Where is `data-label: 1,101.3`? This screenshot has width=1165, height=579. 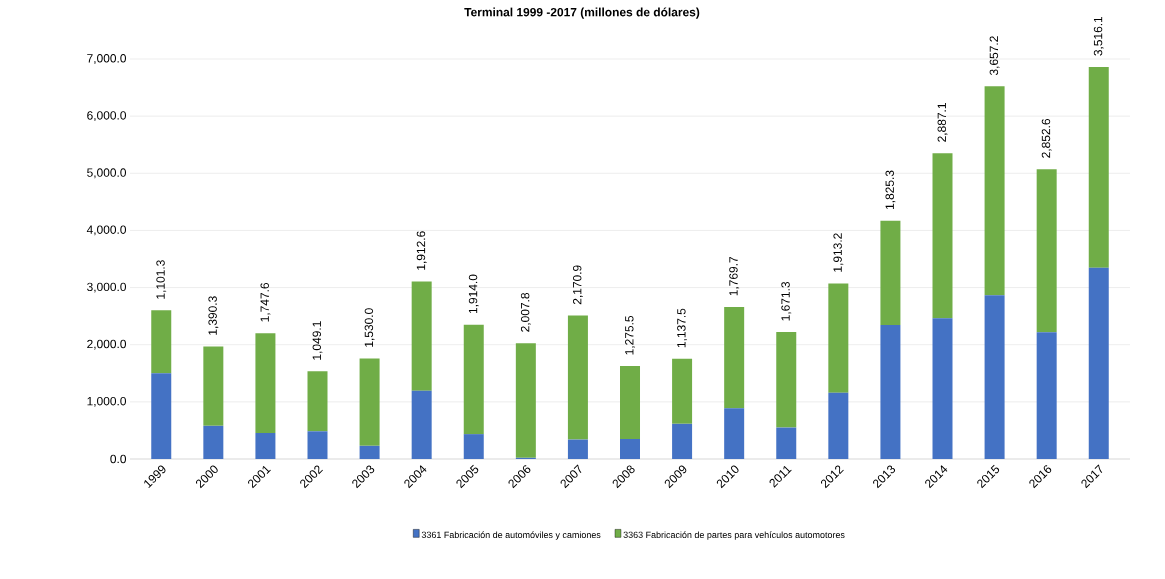 data-label: 1,101.3 is located at coordinates (161, 279).